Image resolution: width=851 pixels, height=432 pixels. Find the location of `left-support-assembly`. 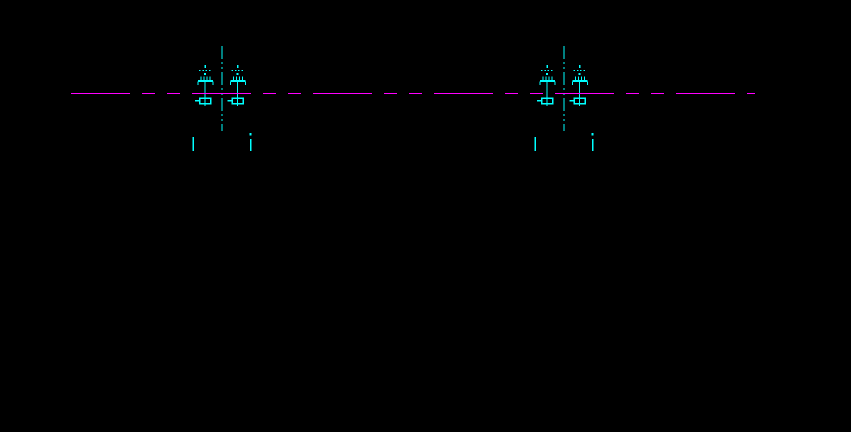

left-support-assembly is located at coordinates (222, 98).